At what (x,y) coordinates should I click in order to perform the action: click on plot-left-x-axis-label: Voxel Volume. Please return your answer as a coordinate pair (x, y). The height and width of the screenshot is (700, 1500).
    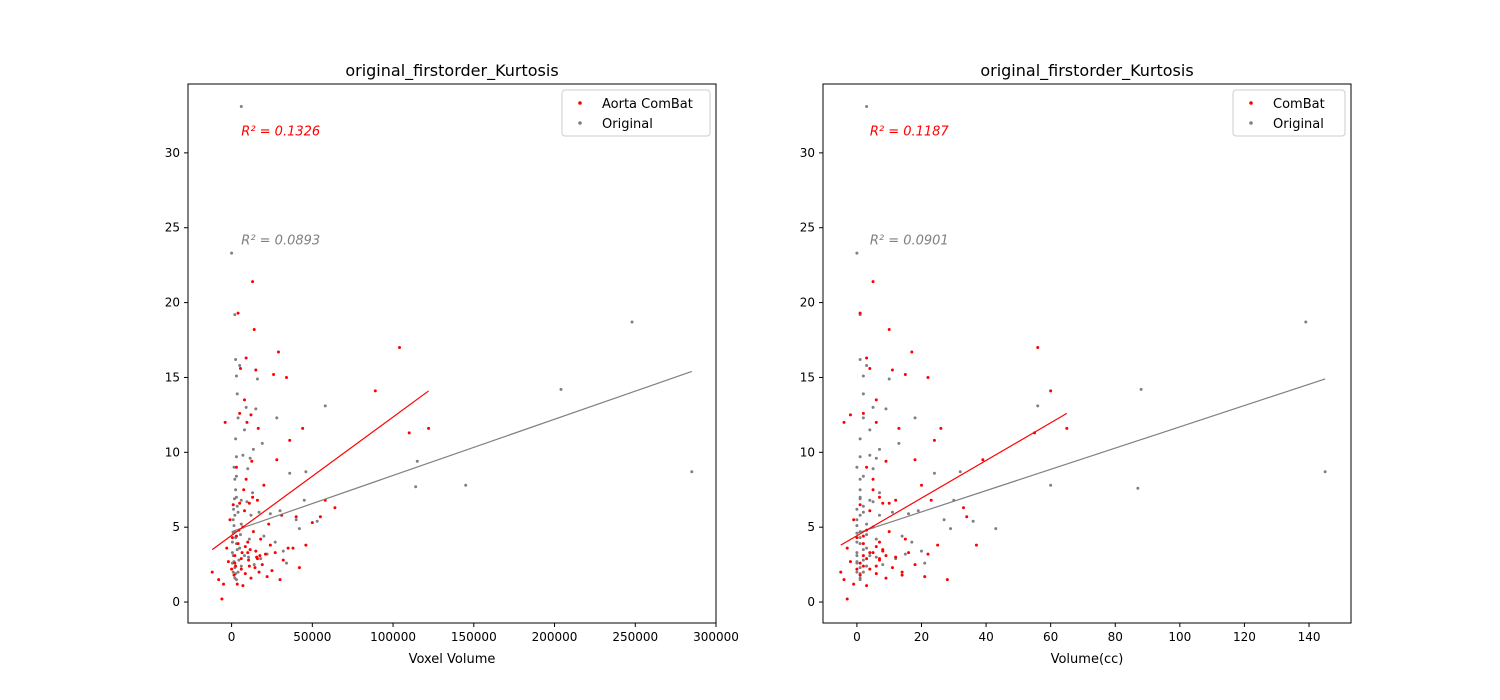
    Looking at the image, I should click on (452, 659).